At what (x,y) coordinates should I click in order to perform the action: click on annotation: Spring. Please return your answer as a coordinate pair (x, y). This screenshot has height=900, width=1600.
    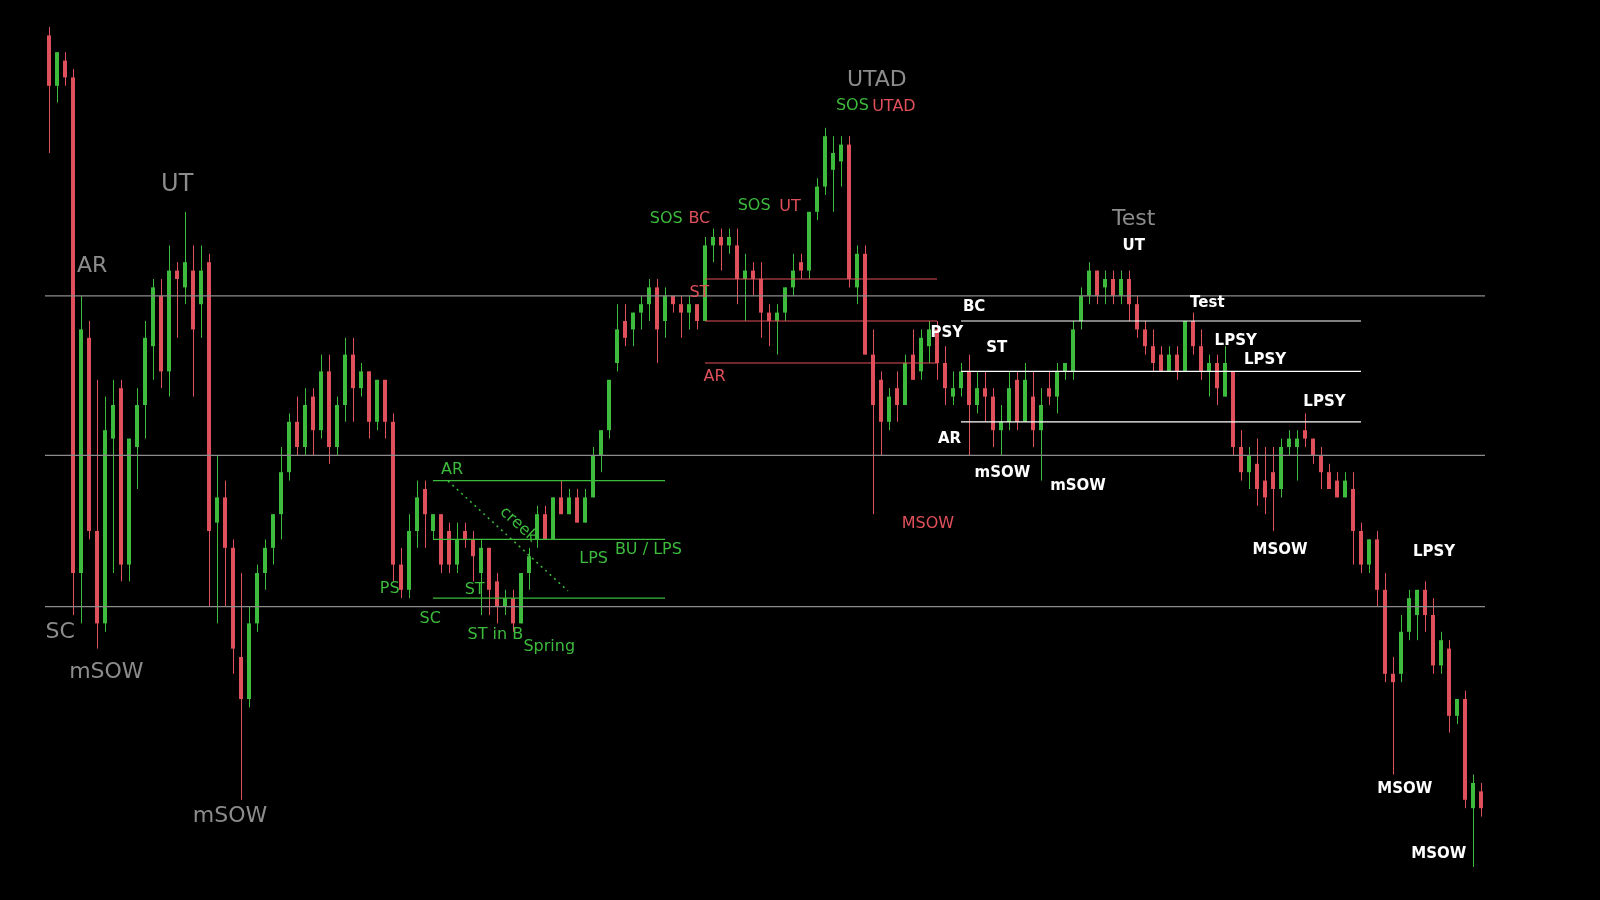
    Looking at the image, I should click on (549, 645).